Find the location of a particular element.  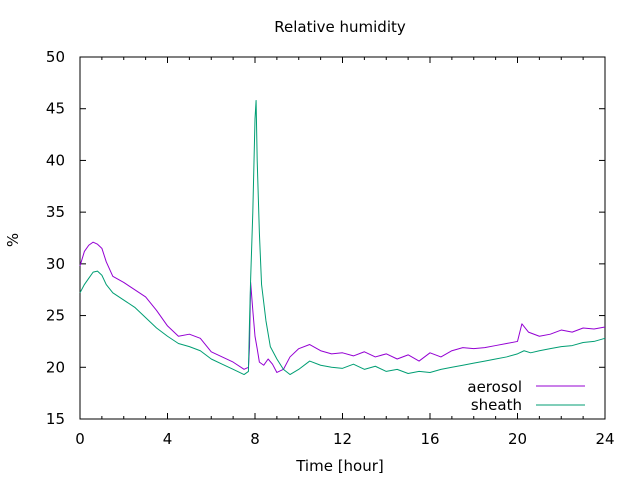

x-tick-label-1: 4 is located at coordinates (168, 439).